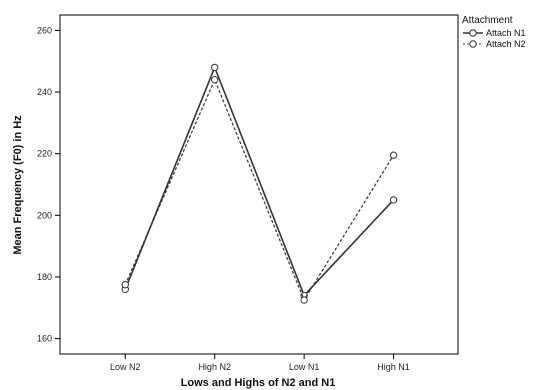 This screenshot has width=534, height=390. I want to click on y-tick-label: 200, so click(44, 215).